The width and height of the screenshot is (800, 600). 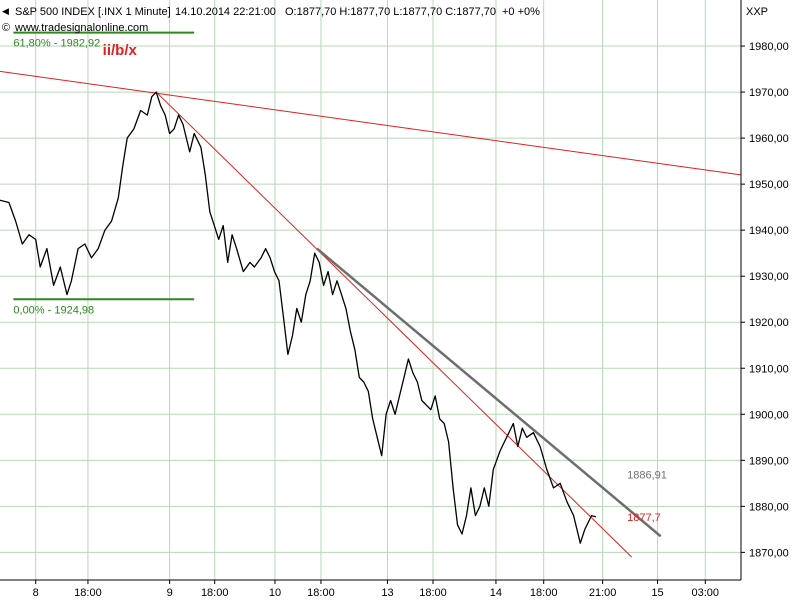 I want to click on y-tick-label: 1900,00, so click(x=769, y=415).